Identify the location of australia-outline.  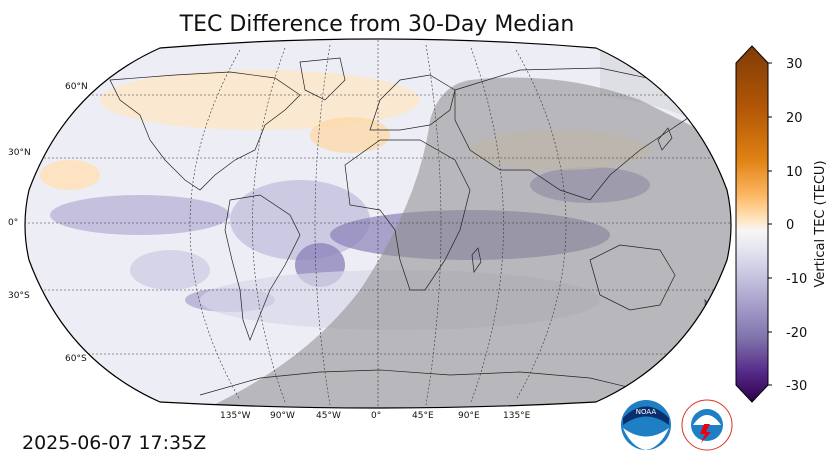
(632, 277).